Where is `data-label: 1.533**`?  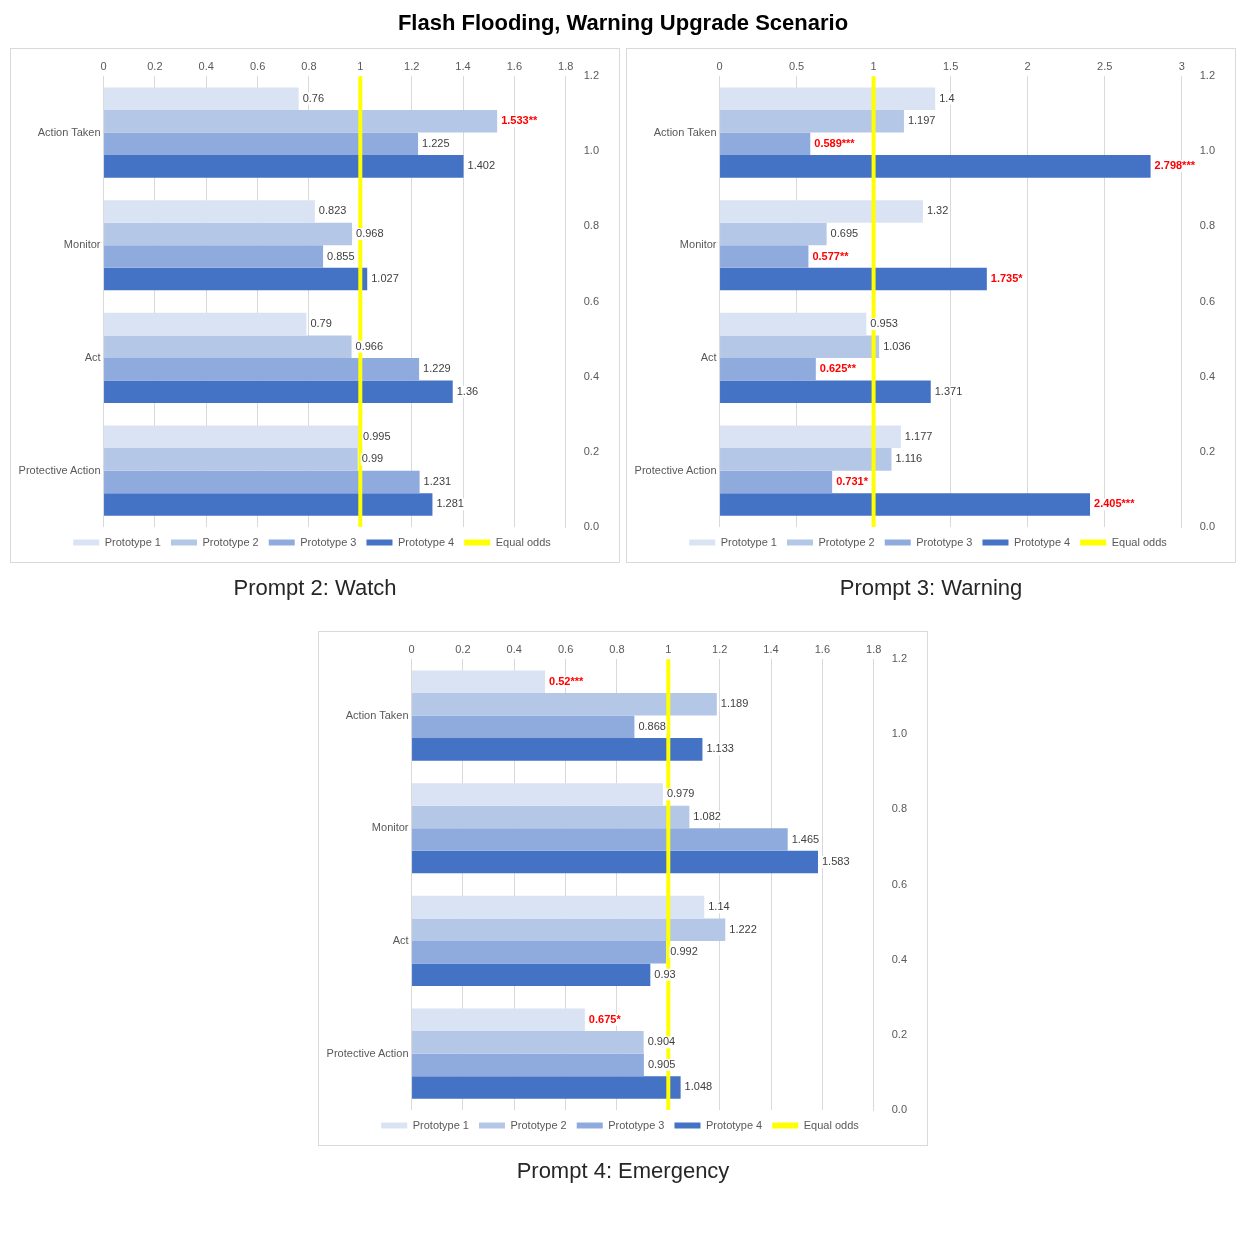
data-label: 1.533** is located at coordinates (519, 120).